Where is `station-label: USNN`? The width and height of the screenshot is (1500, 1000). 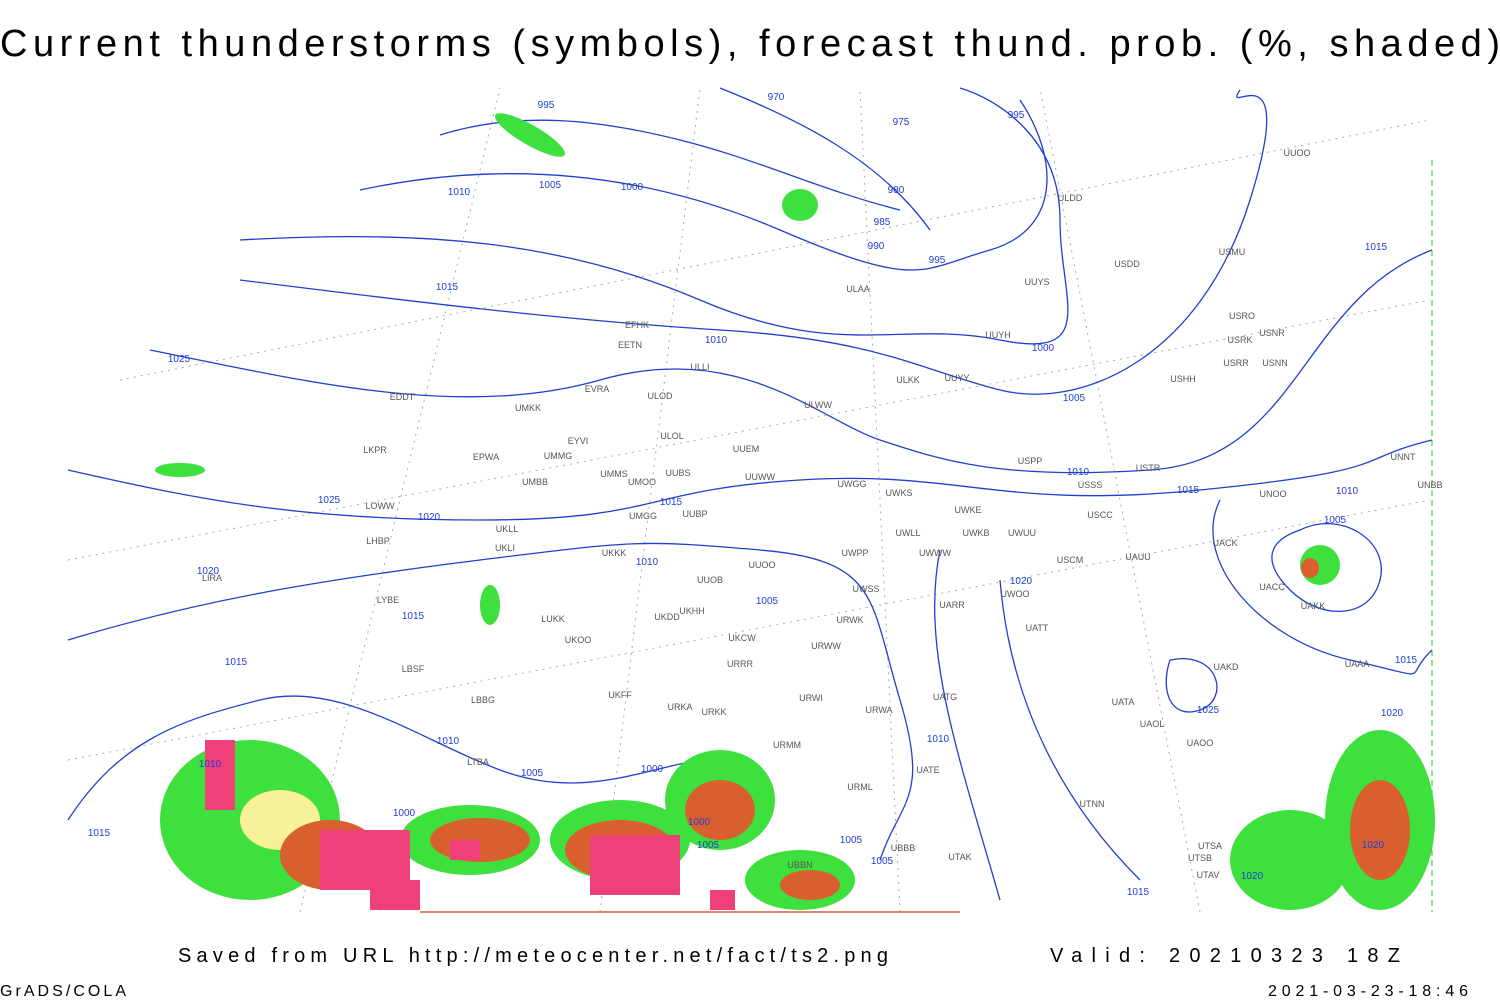 station-label: USNN is located at coordinates (1275, 363).